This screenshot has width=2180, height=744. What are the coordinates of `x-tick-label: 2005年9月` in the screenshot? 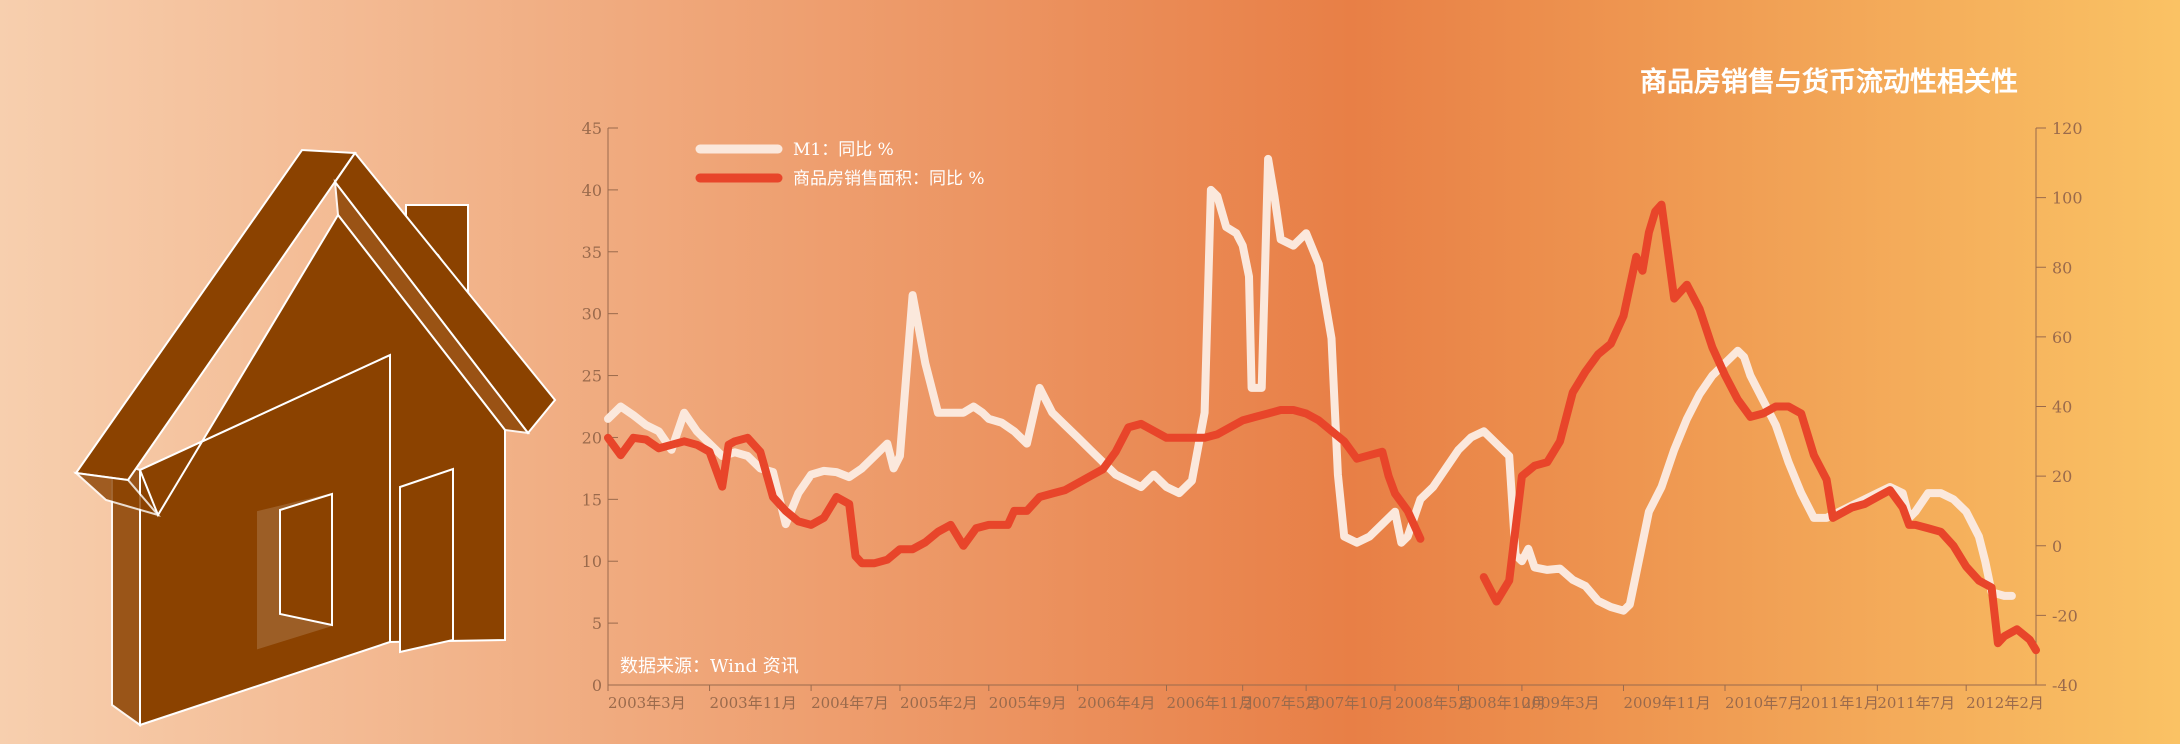 It's located at (1028, 703).